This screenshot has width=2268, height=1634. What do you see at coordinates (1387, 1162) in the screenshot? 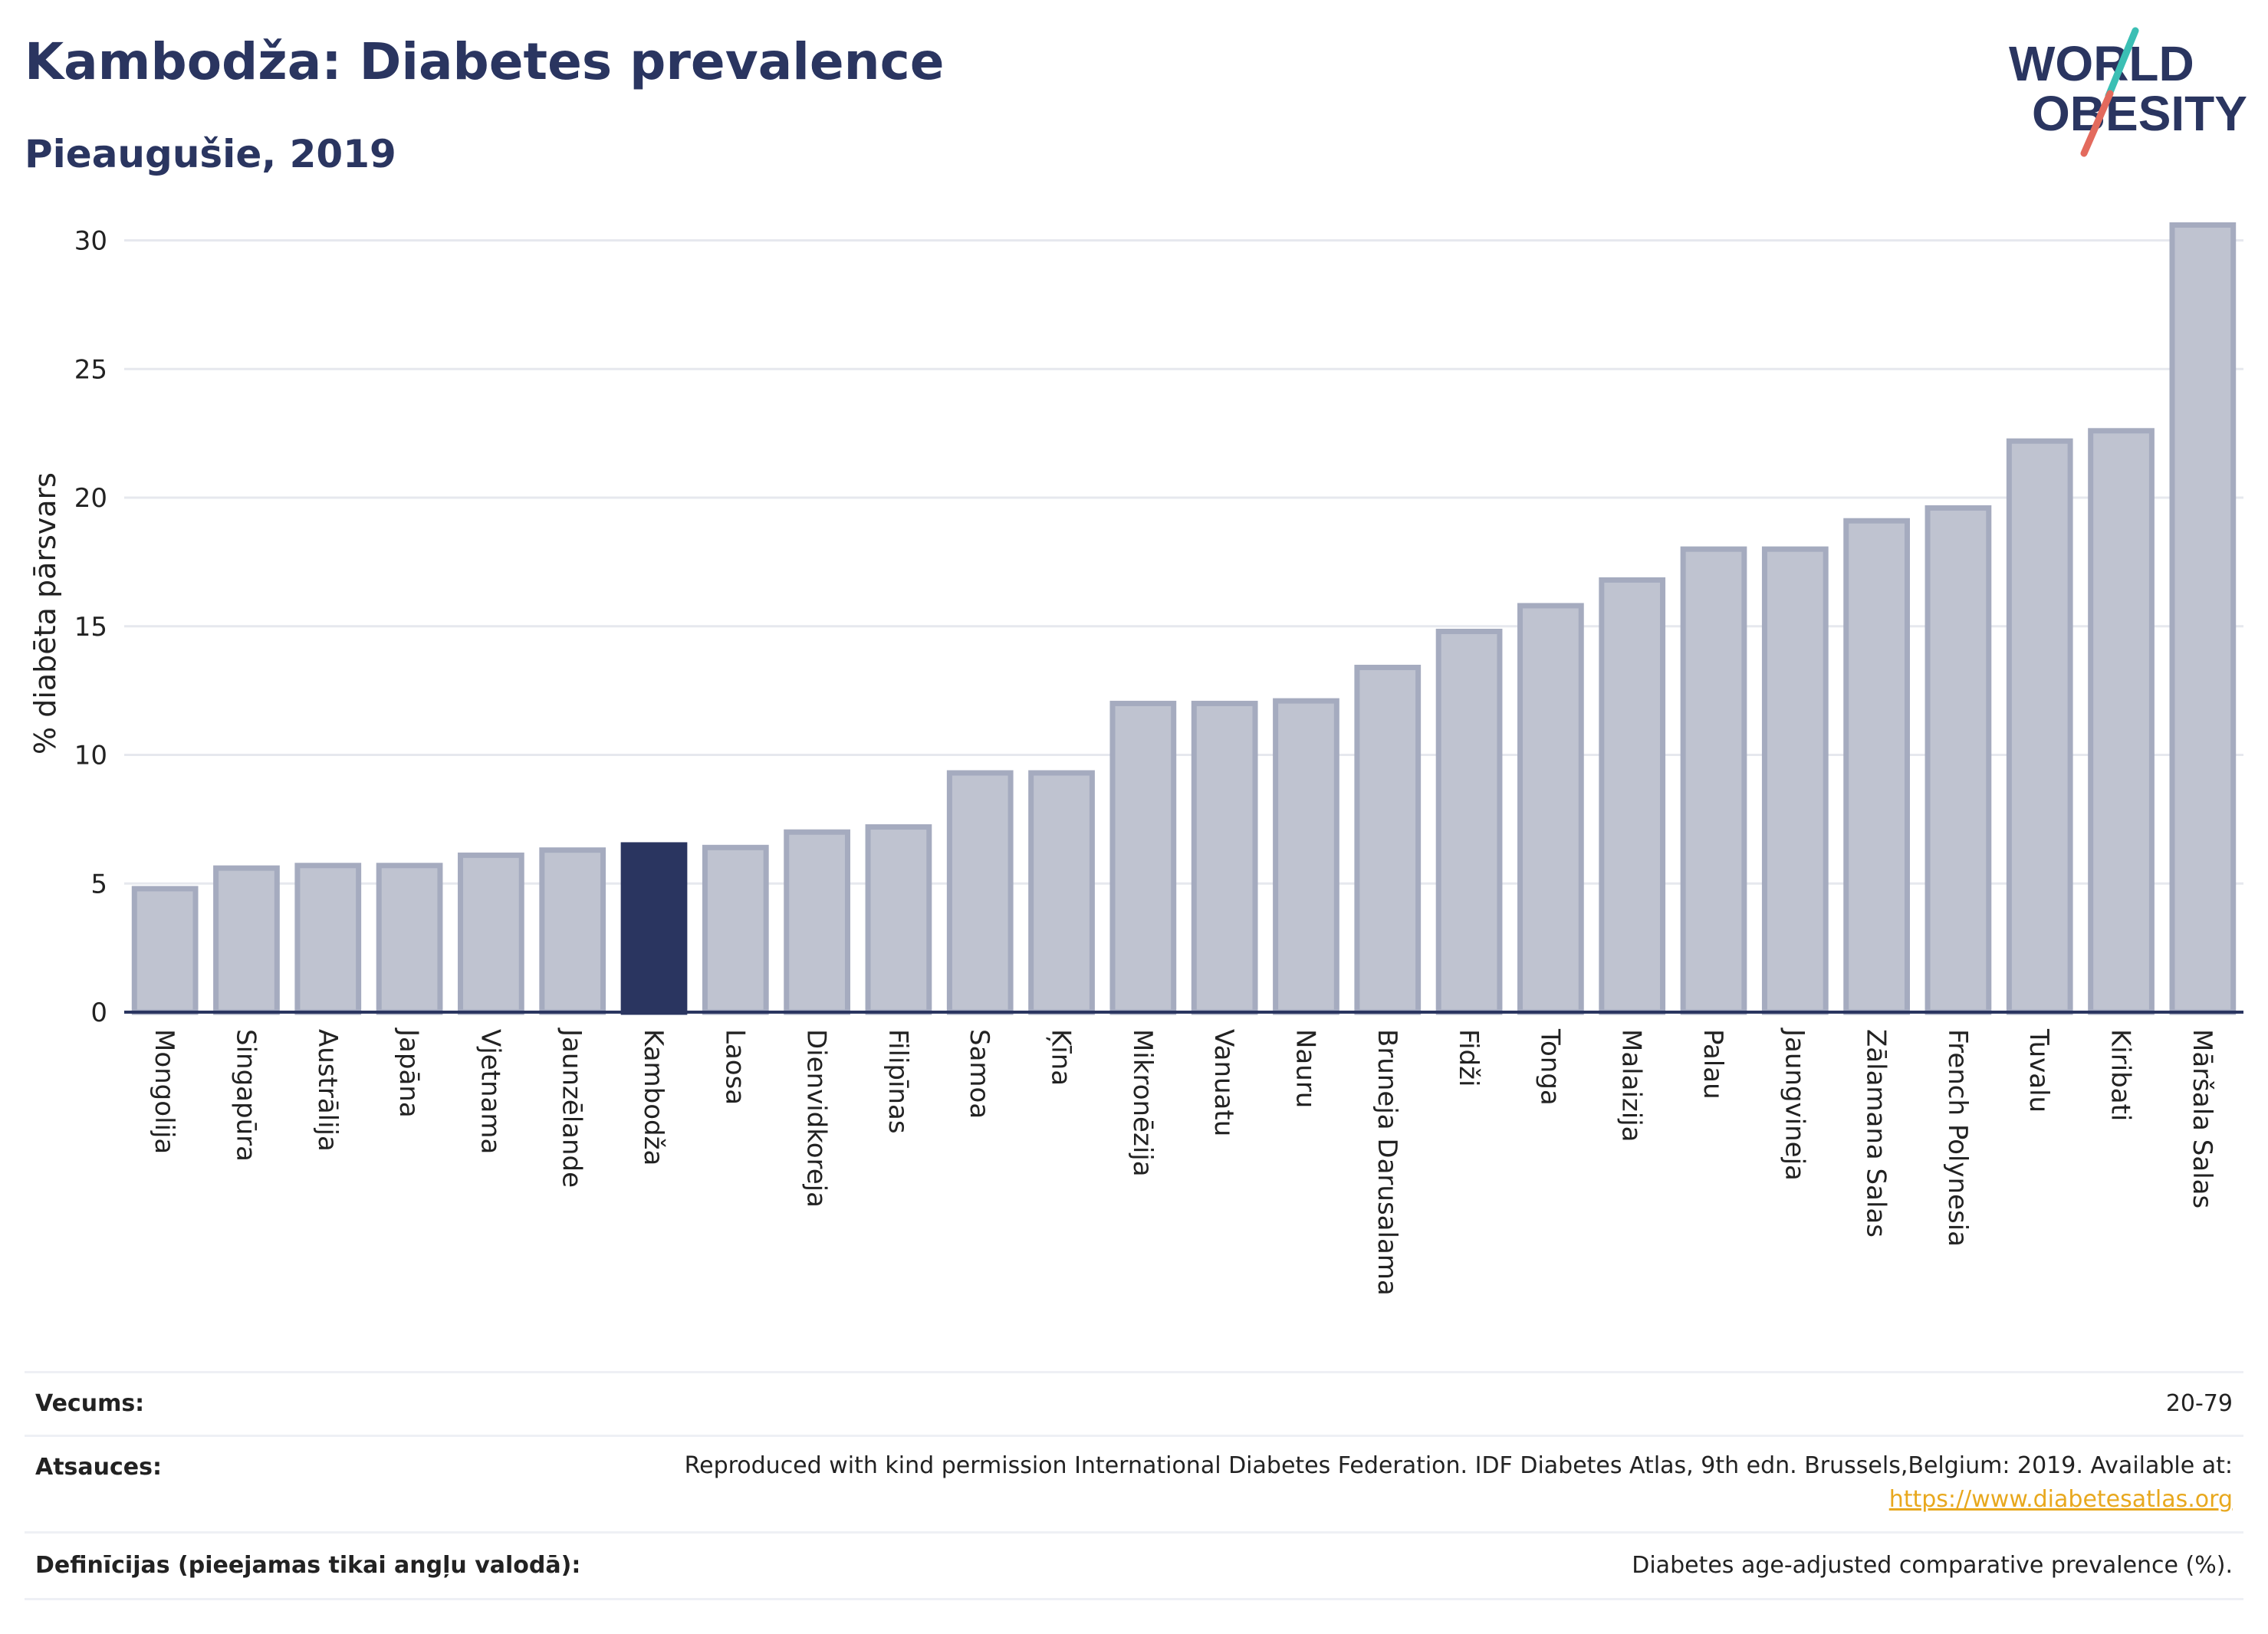
I see `x-tick-label: Bruneja Darusalama` at bounding box center [1387, 1162].